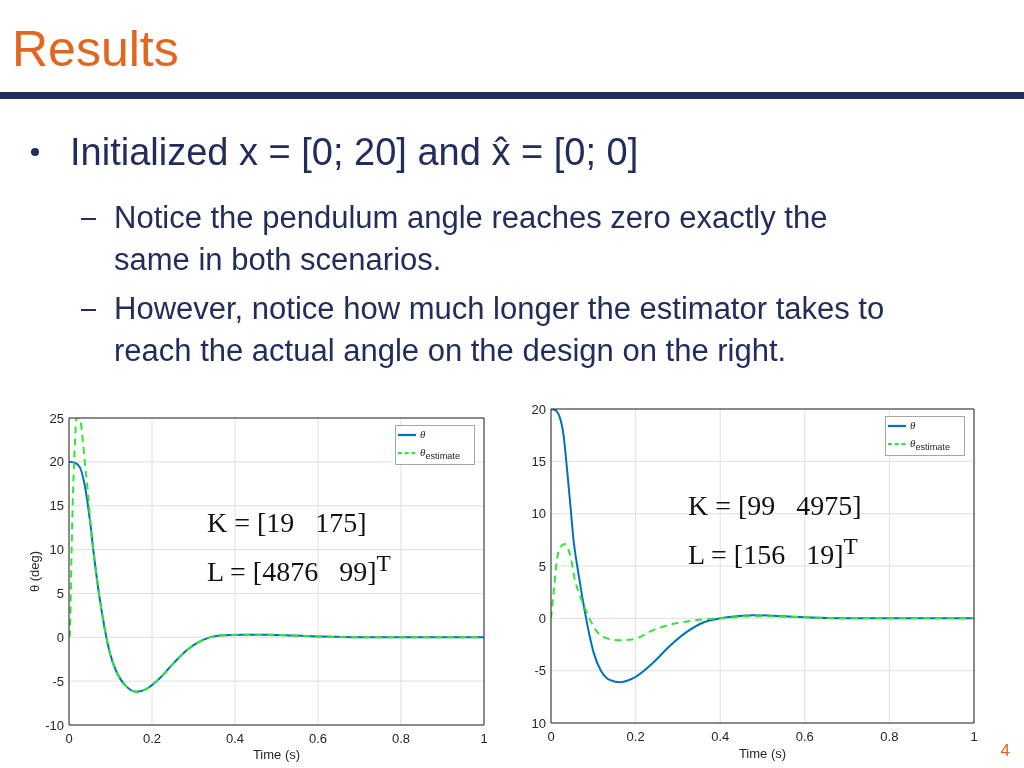 The height and width of the screenshot is (768, 1024). What do you see at coordinates (34, 571) in the screenshot?
I see `y-axis-title: θ (deg)` at bounding box center [34, 571].